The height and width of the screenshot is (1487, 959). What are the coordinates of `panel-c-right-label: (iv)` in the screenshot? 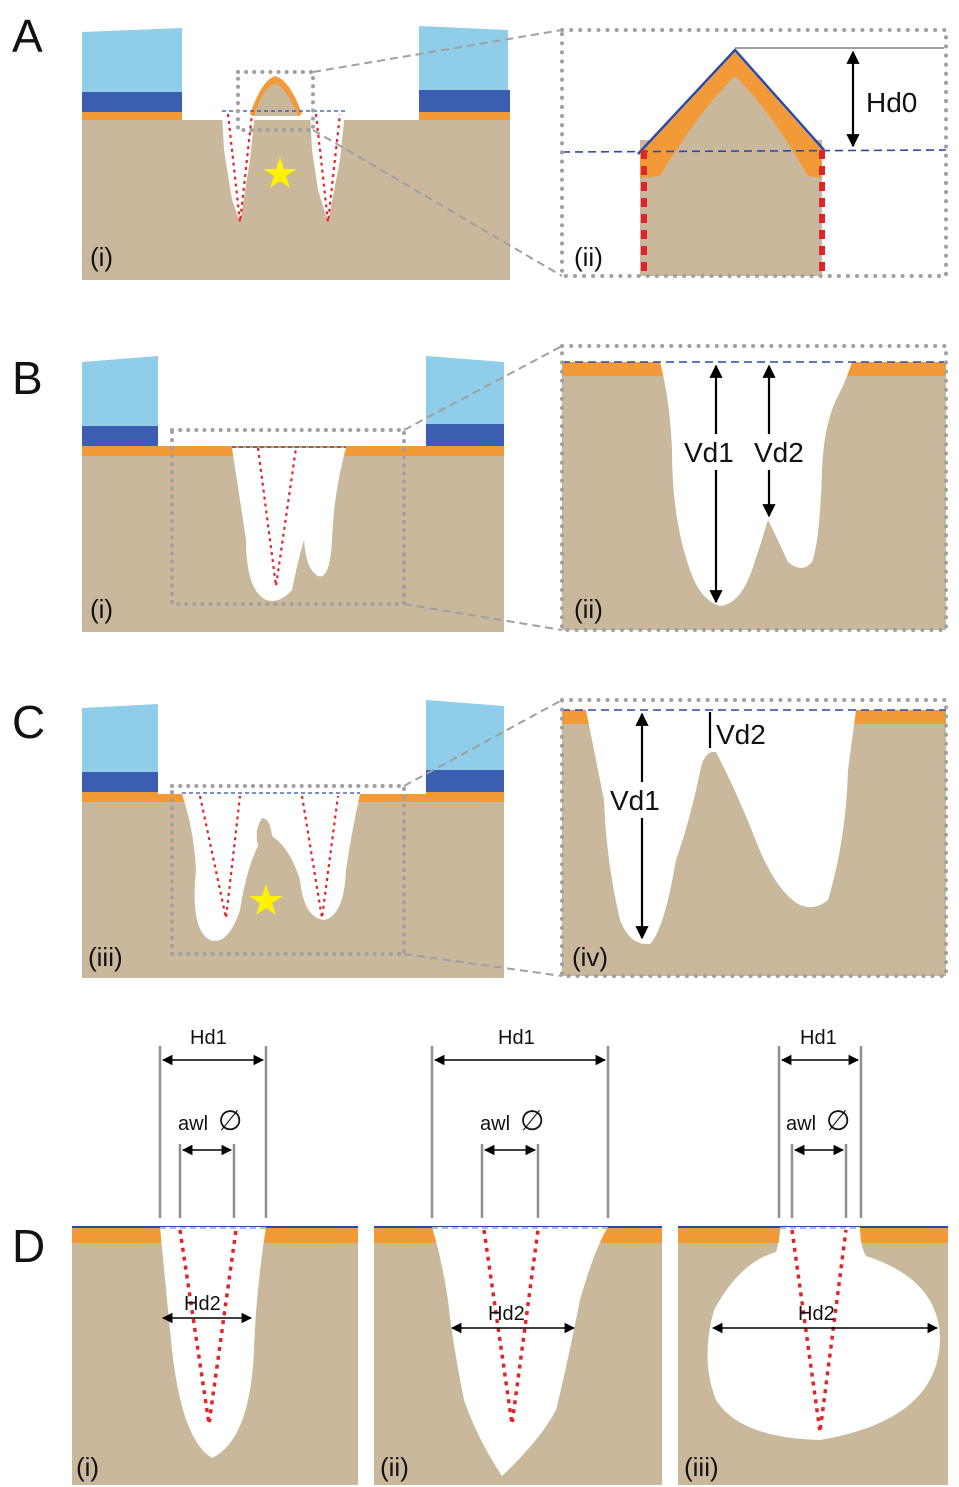 It's located at (590, 957).